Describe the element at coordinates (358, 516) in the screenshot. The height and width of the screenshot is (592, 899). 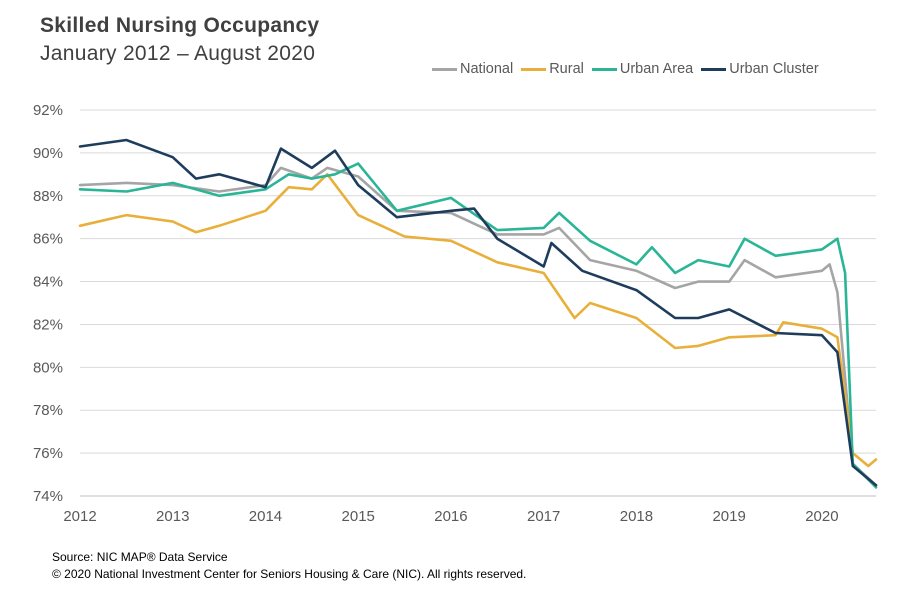
I see `x-tick-label: 2015` at that location.